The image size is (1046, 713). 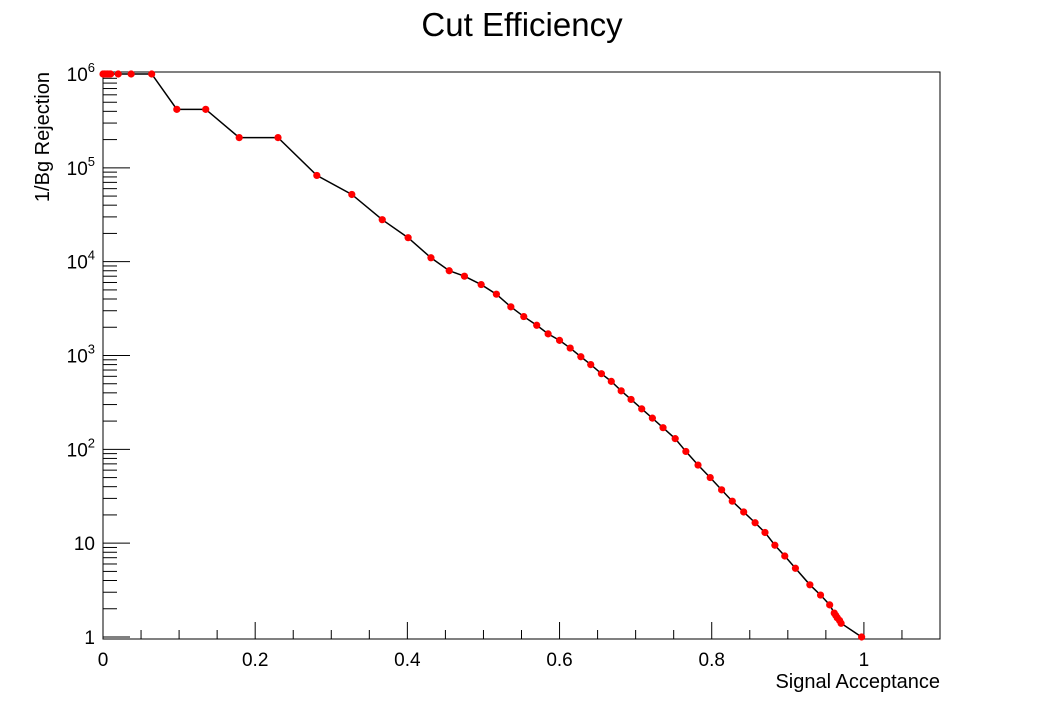 What do you see at coordinates (857, 682) in the screenshot?
I see `x-axis-label: Signal Acceptance` at bounding box center [857, 682].